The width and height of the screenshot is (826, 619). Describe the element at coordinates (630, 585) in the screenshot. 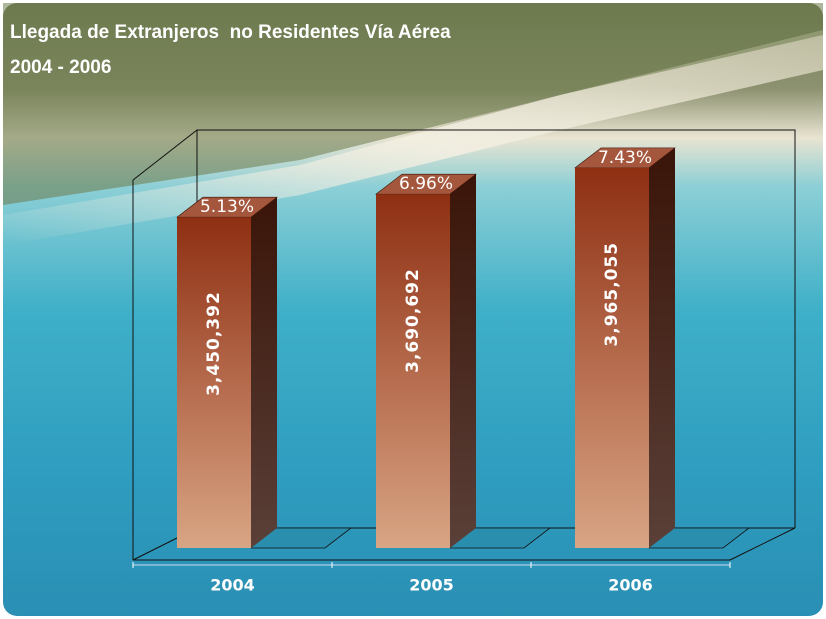

I see `x-tick-label: 2006` at that location.